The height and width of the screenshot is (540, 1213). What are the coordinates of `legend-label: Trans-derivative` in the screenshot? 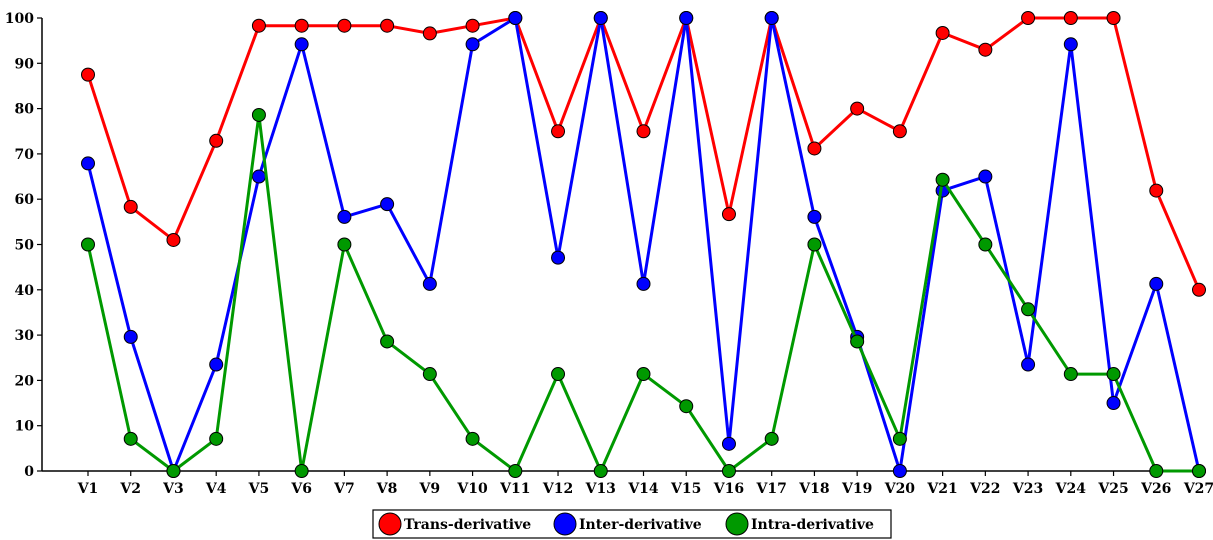 It's located at (467, 525).